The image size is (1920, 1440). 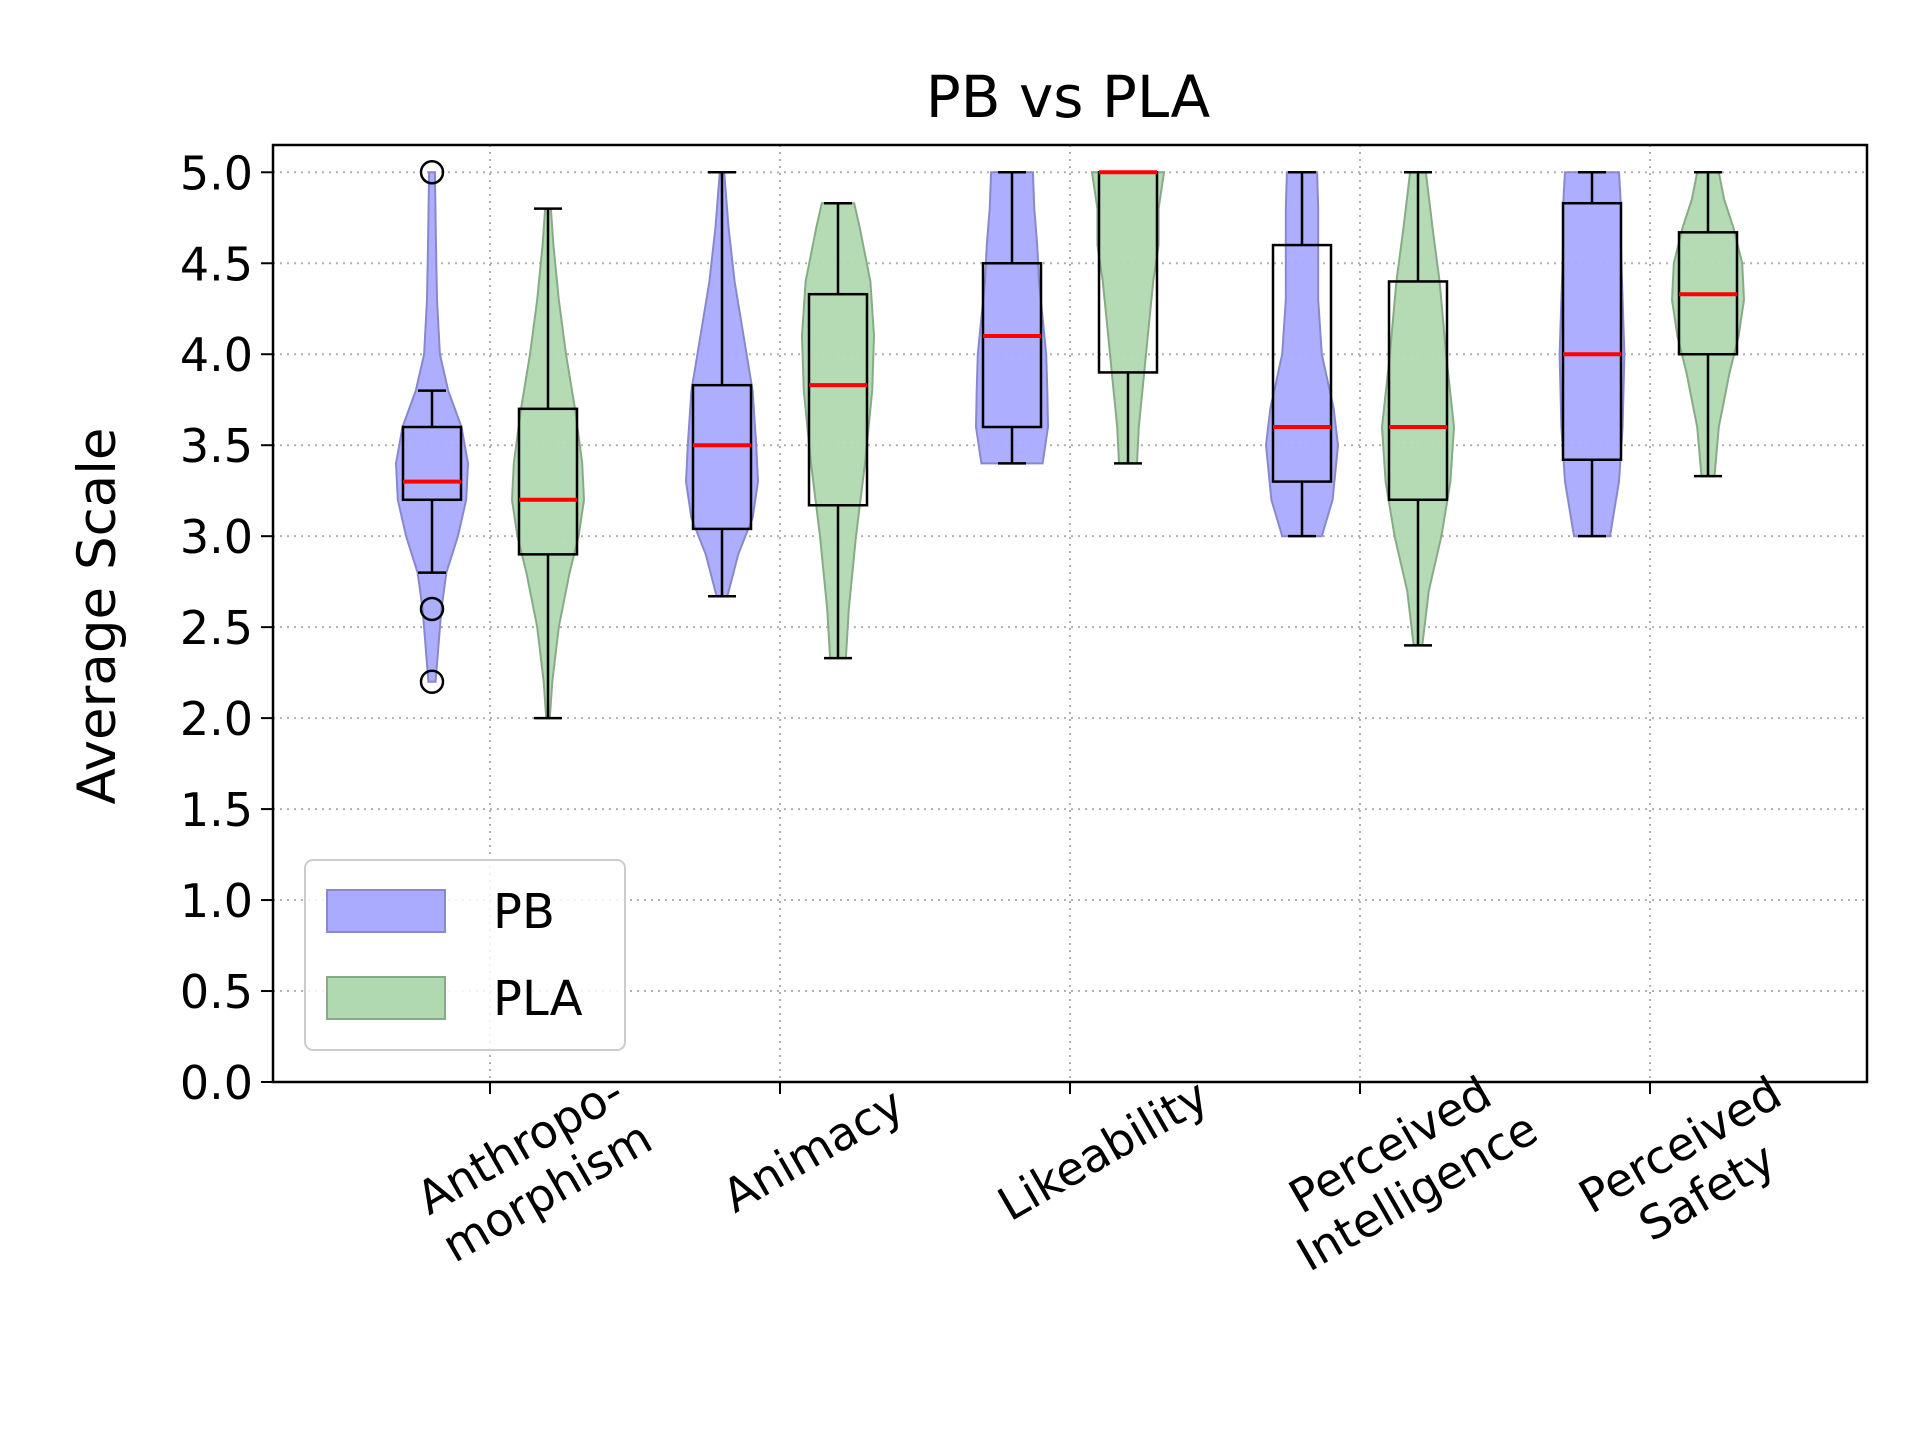 I want to click on legend-swatch-pb, so click(x=386, y=911).